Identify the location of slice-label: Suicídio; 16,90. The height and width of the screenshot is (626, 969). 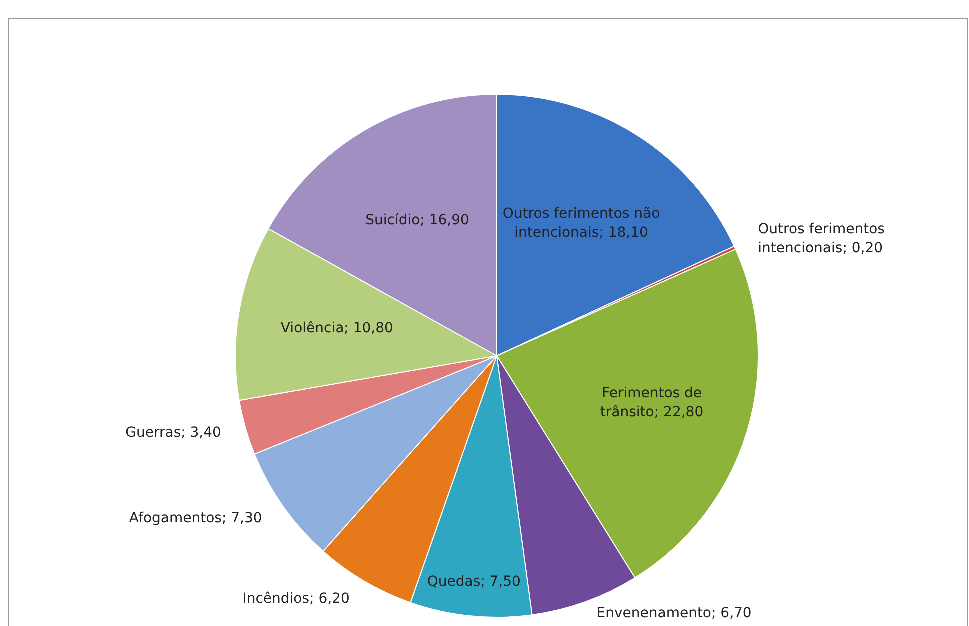
(418, 220).